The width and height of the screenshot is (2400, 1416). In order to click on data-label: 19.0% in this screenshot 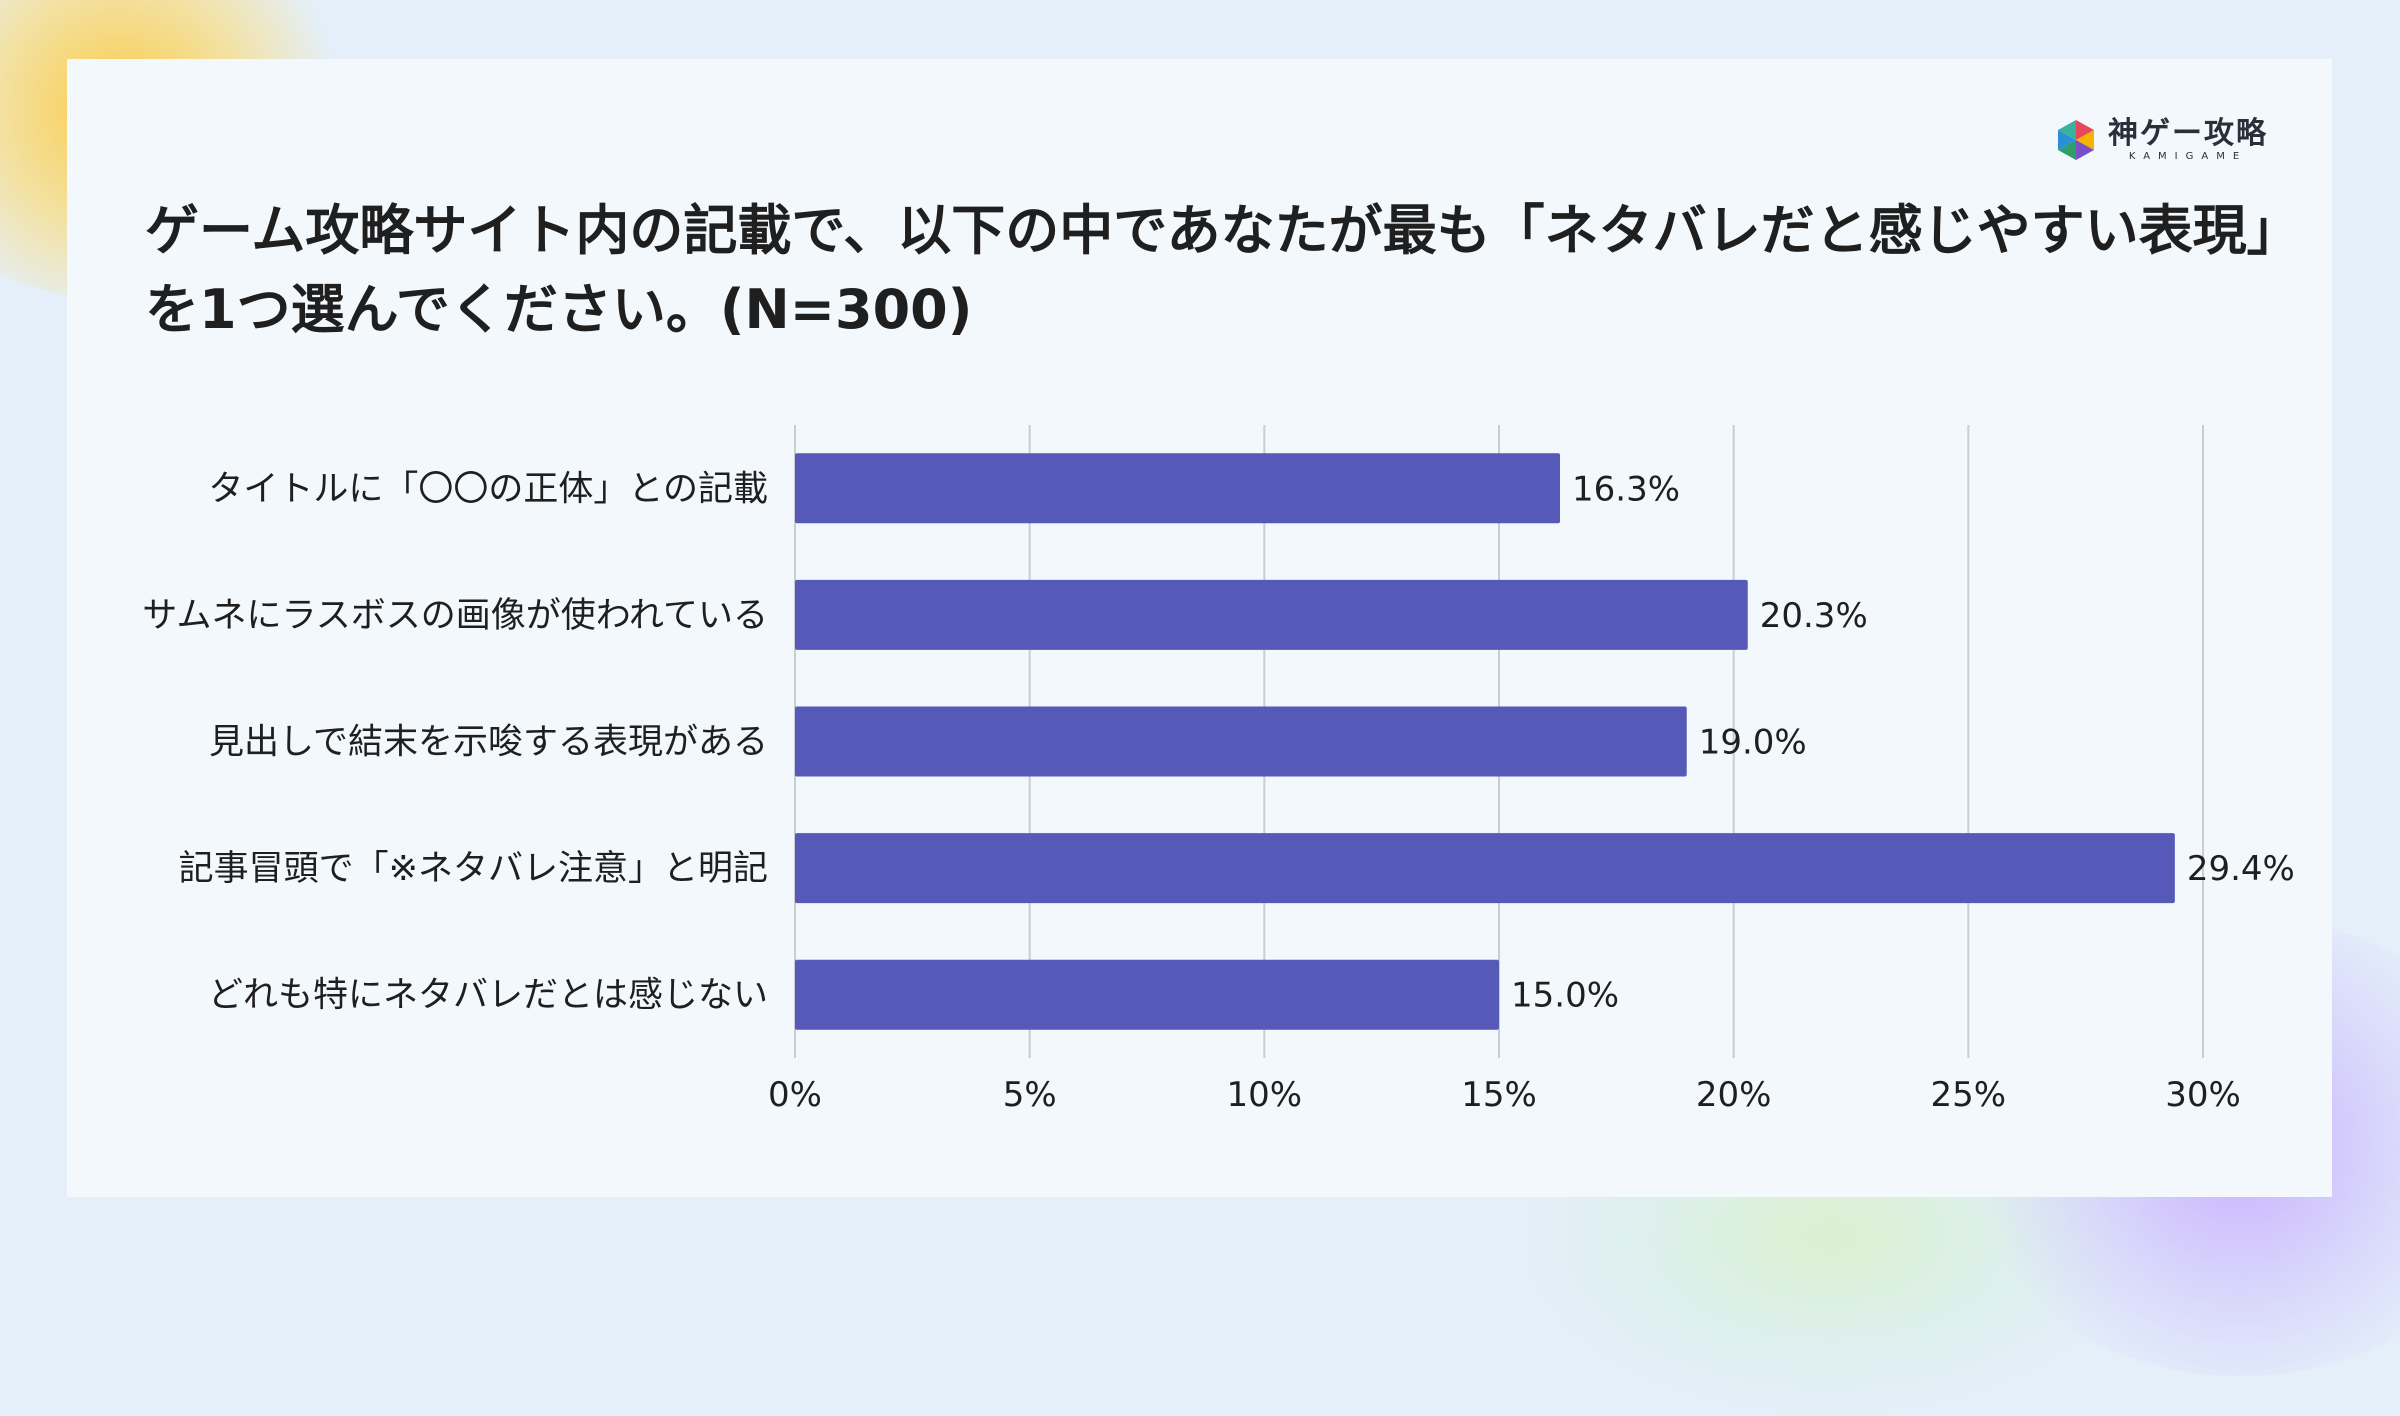, I will do `click(1753, 743)`.